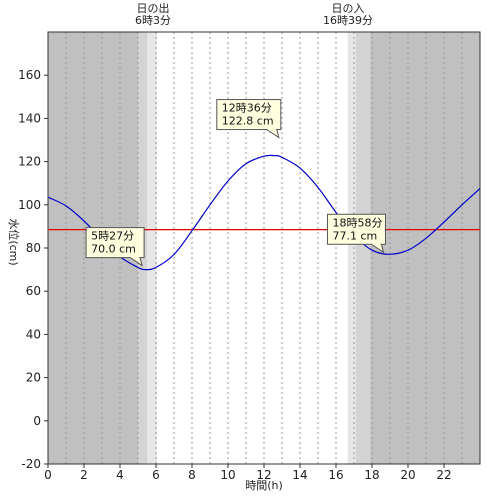 The width and height of the screenshot is (496, 496). Describe the element at coordinates (247, 108) in the screenshot. I see `callout-time: 12時36分` at that location.